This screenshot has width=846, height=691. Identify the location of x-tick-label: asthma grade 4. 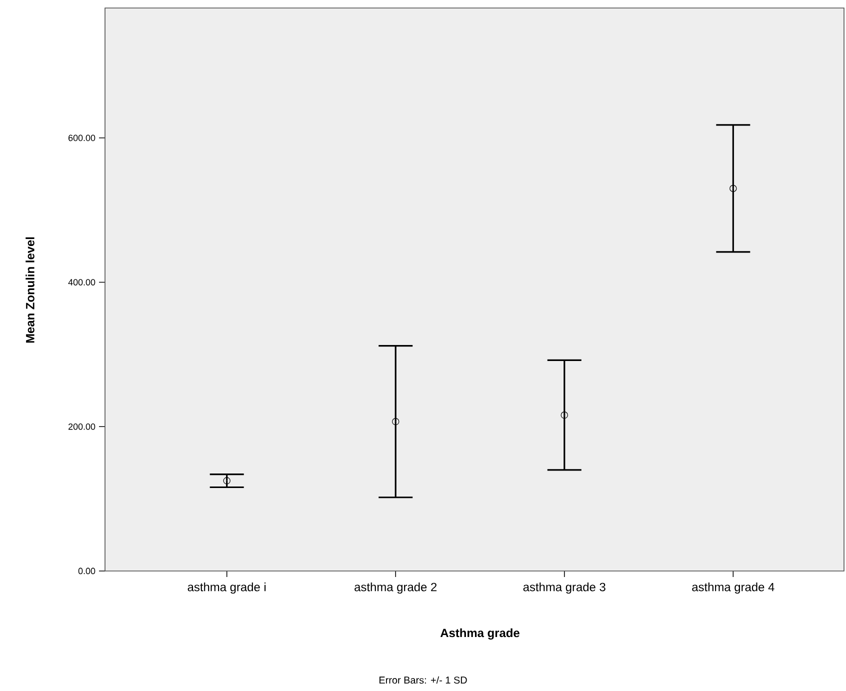
(733, 588).